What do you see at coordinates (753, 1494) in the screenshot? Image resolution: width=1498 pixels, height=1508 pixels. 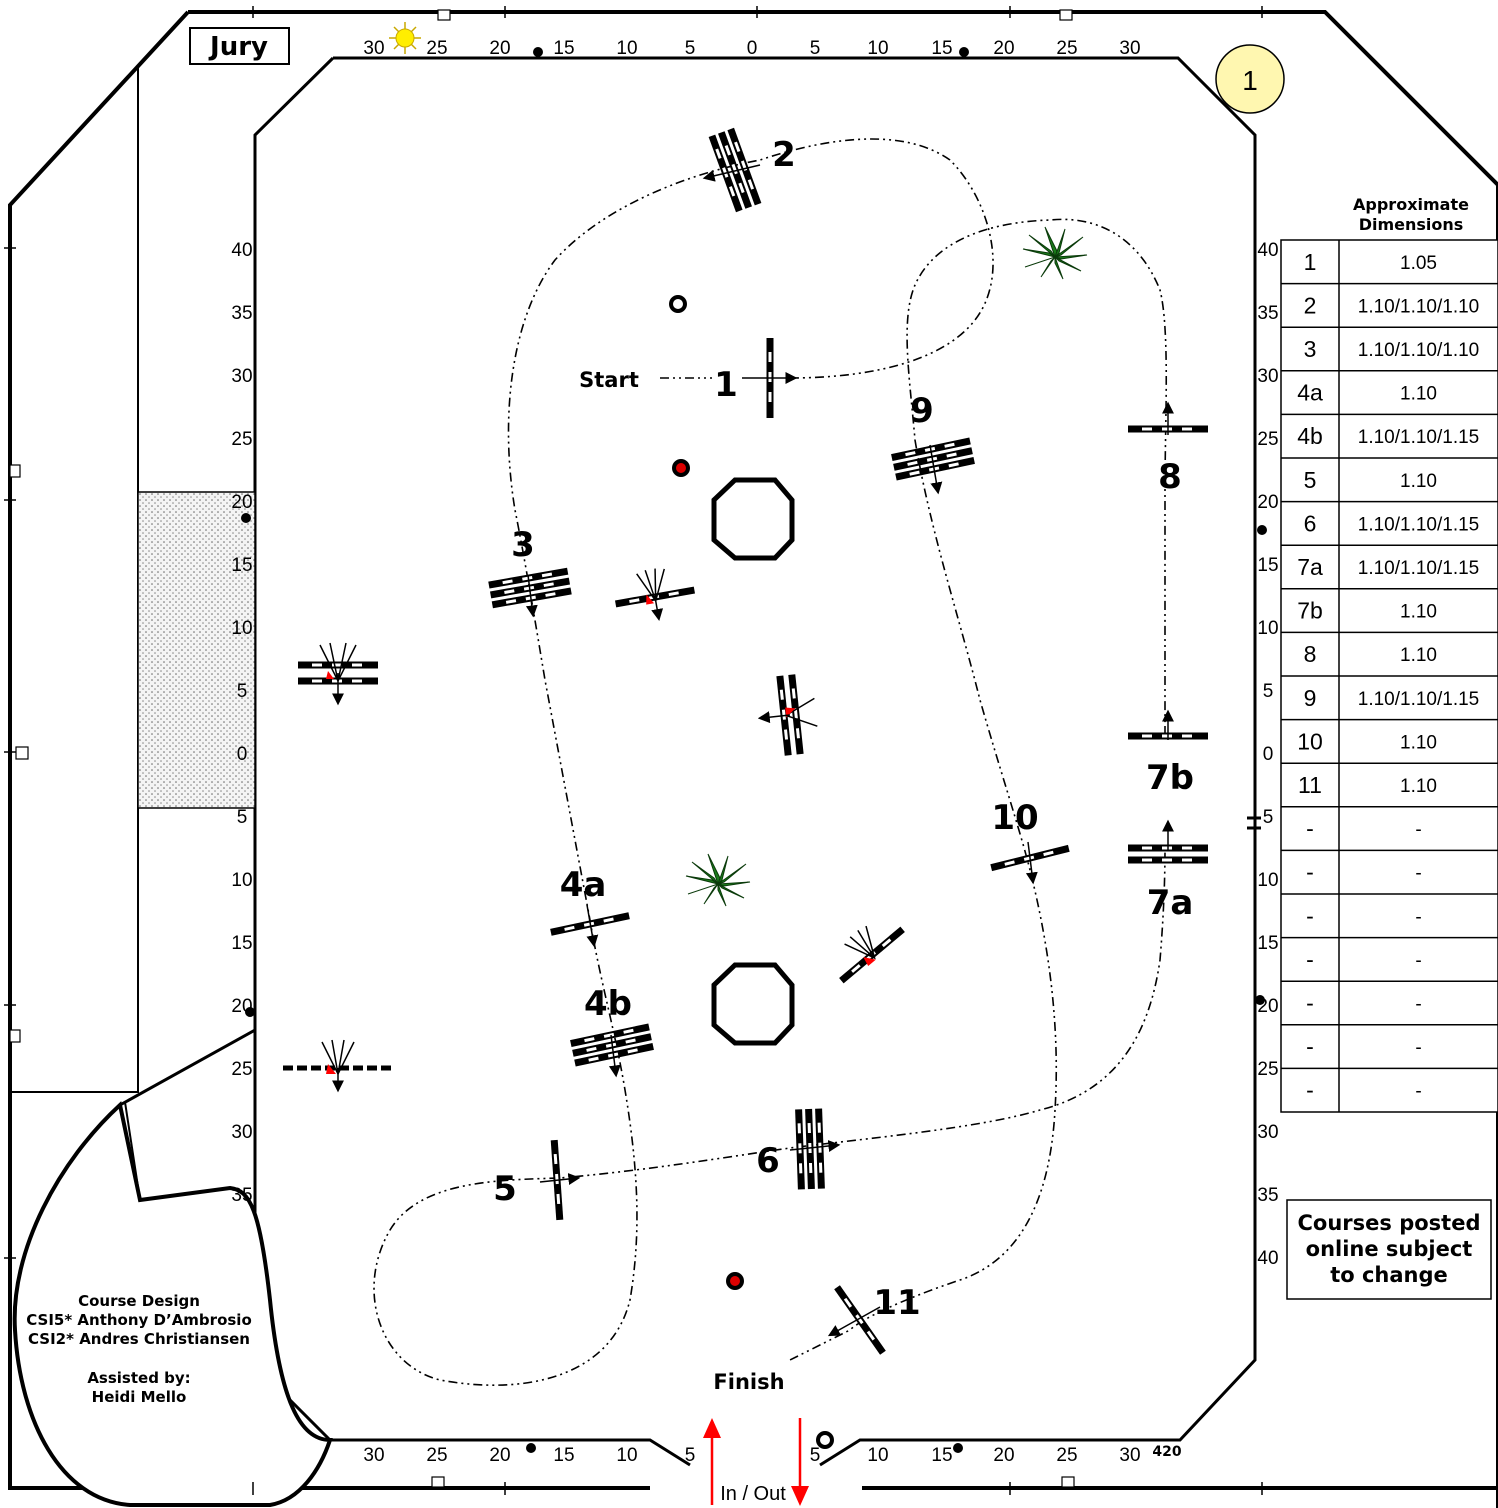 I see `gate-label: In / Out` at bounding box center [753, 1494].